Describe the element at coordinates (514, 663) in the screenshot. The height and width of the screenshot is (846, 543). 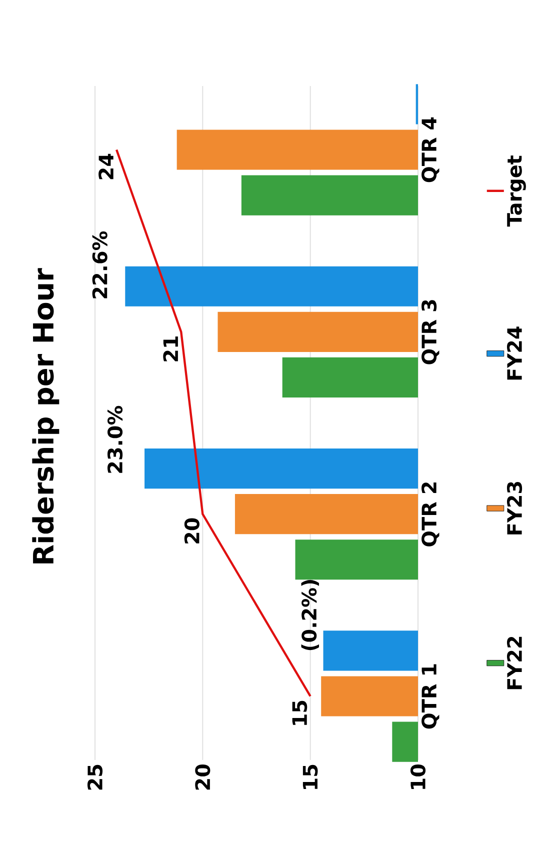
I see `legend-label: FY22` at that location.